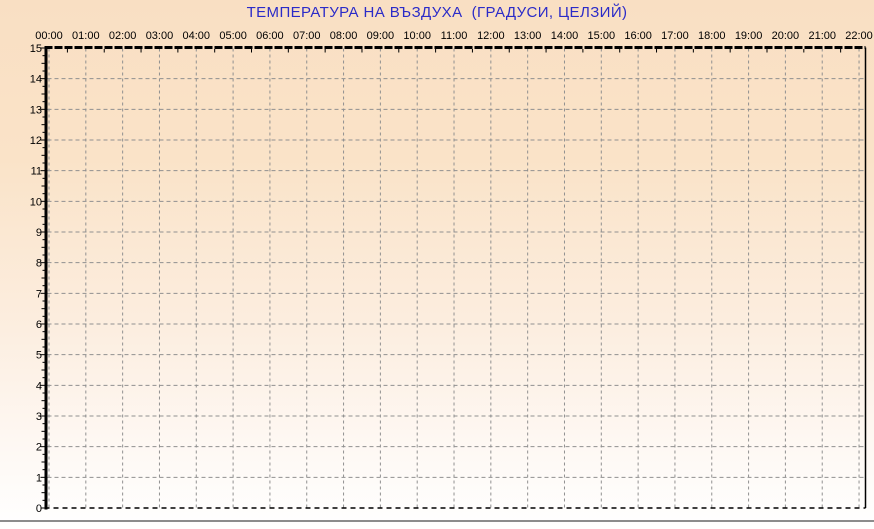 The height and width of the screenshot is (529, 874). I want to click on x-tick-label: 22:00, so click(859, 36).